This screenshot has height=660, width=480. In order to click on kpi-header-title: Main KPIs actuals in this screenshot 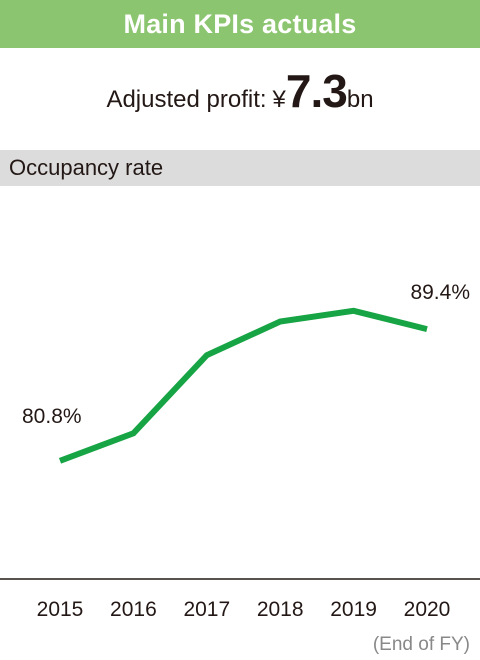, I will do `click(240, 23)`.